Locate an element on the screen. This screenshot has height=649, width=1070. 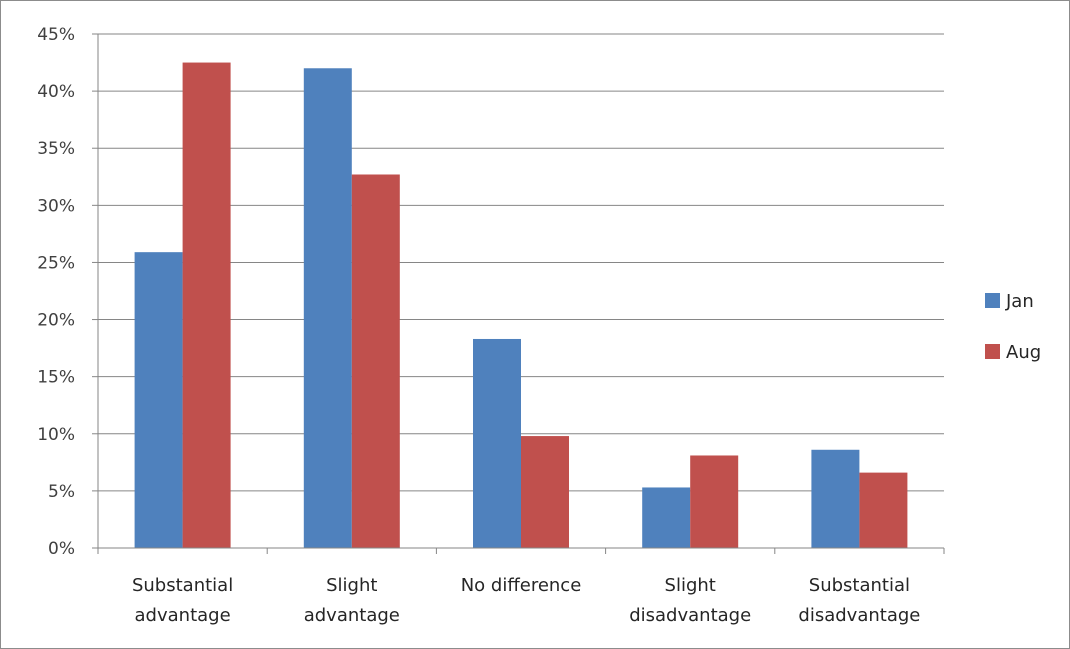
legend-label-aug: Aug is located at coordinates (1023, 352).